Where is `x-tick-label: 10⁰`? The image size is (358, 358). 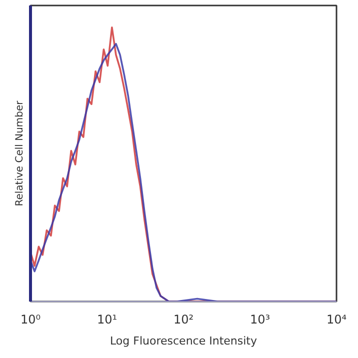
x-tick-label: 10⁰ is located at coordinates (30, 319).